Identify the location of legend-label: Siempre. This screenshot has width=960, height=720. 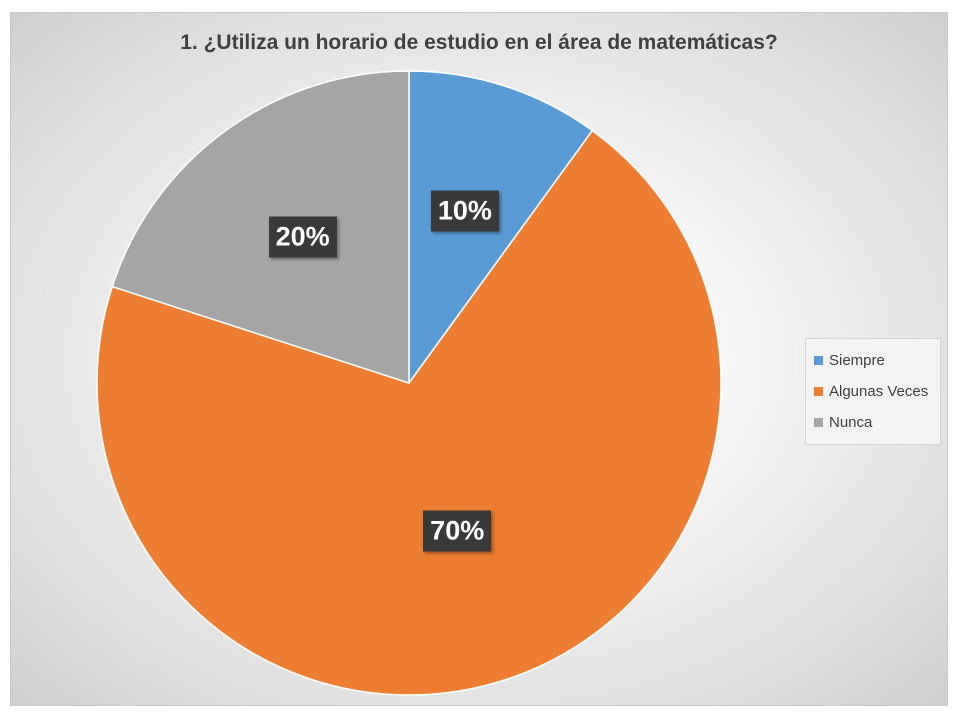
(857, 360).